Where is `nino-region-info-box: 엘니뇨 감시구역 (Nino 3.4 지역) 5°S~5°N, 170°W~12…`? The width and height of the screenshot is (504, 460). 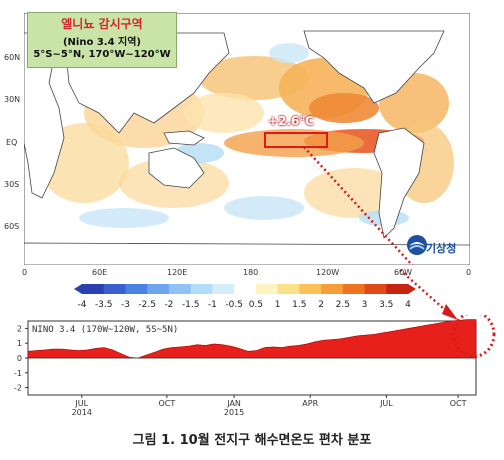
nino-region-info-box: 엘니뇨 감시구역 (Nino 3.4 지역) 5°S~5°N, 170°W~12… is located at coordinates (102, 40).